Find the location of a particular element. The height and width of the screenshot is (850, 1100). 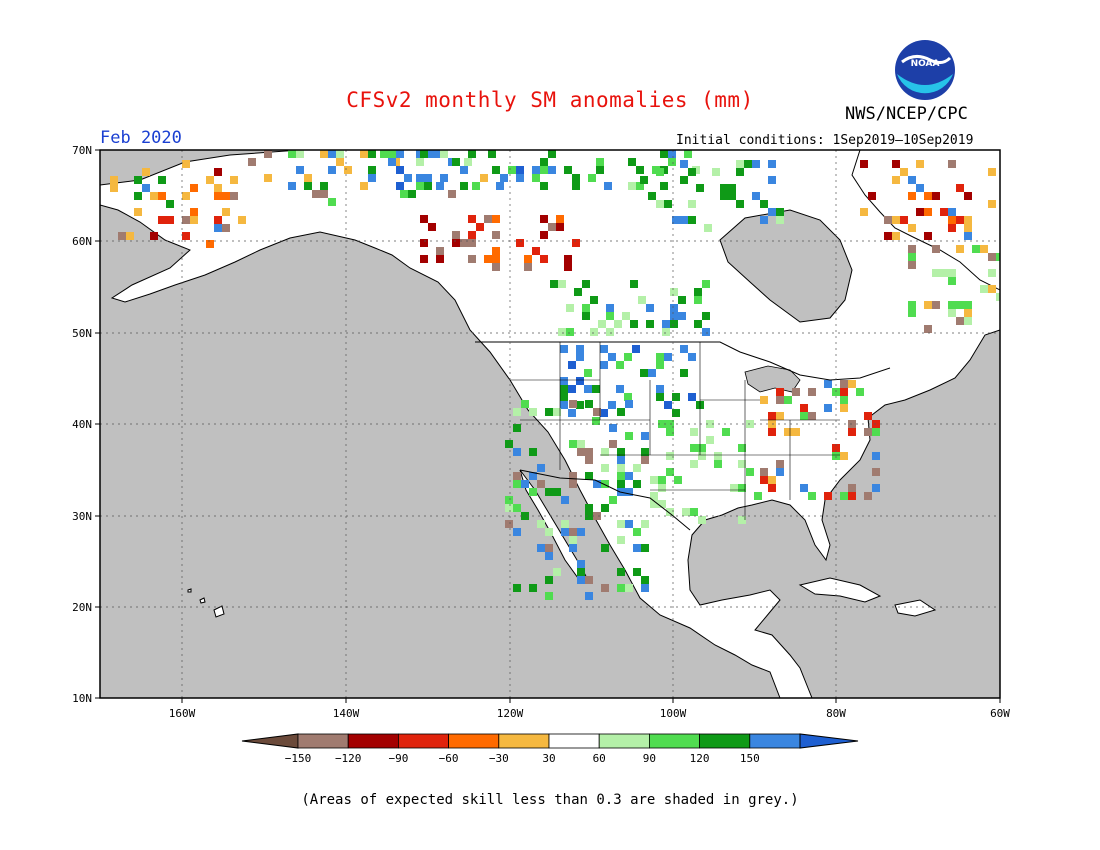

colorbar-label: −90 is located at coordinates (398, 758).